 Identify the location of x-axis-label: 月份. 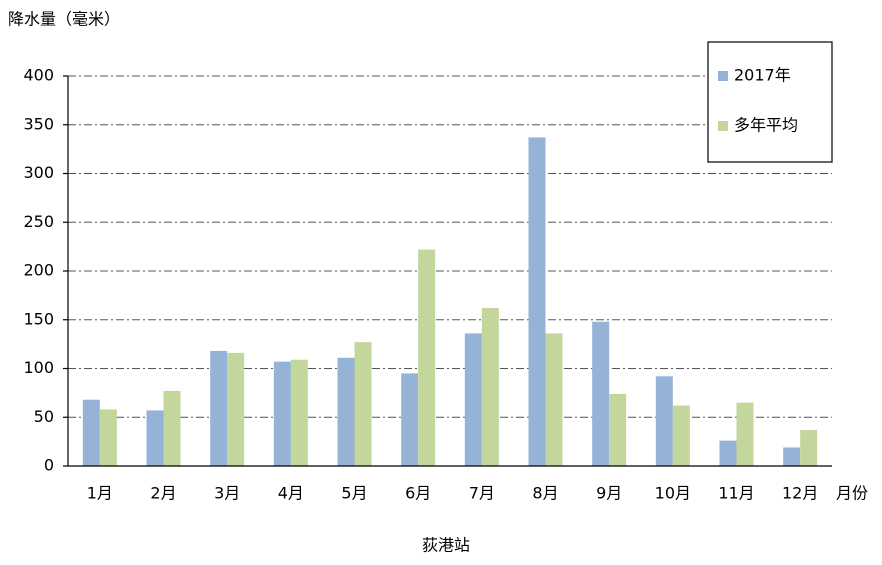
(852, 493).